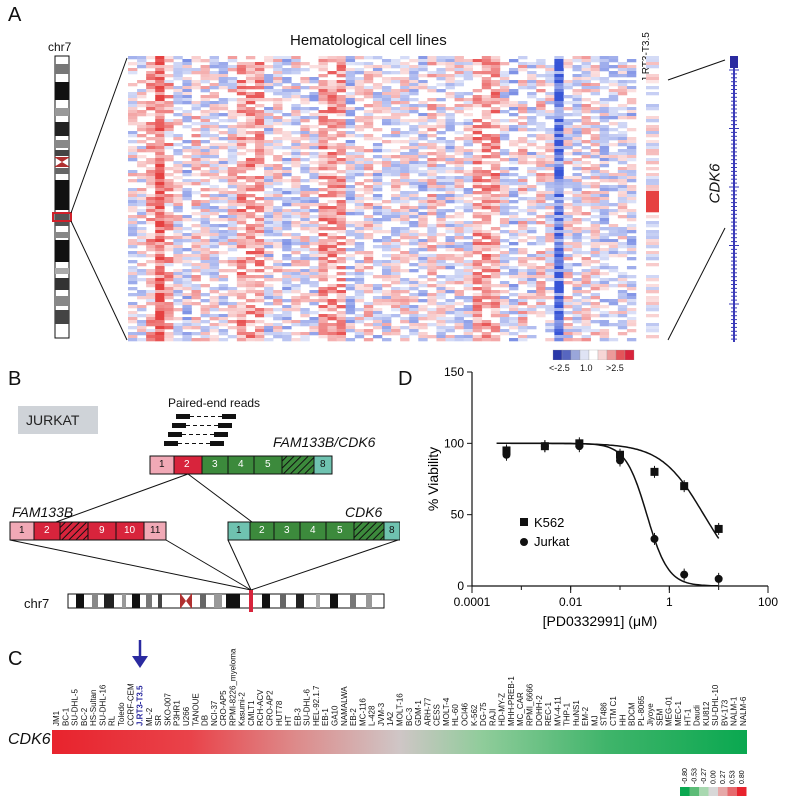  Describe the element at coordinates (155, 530) in the screenshot. I see `exon-label: 11` at that location.